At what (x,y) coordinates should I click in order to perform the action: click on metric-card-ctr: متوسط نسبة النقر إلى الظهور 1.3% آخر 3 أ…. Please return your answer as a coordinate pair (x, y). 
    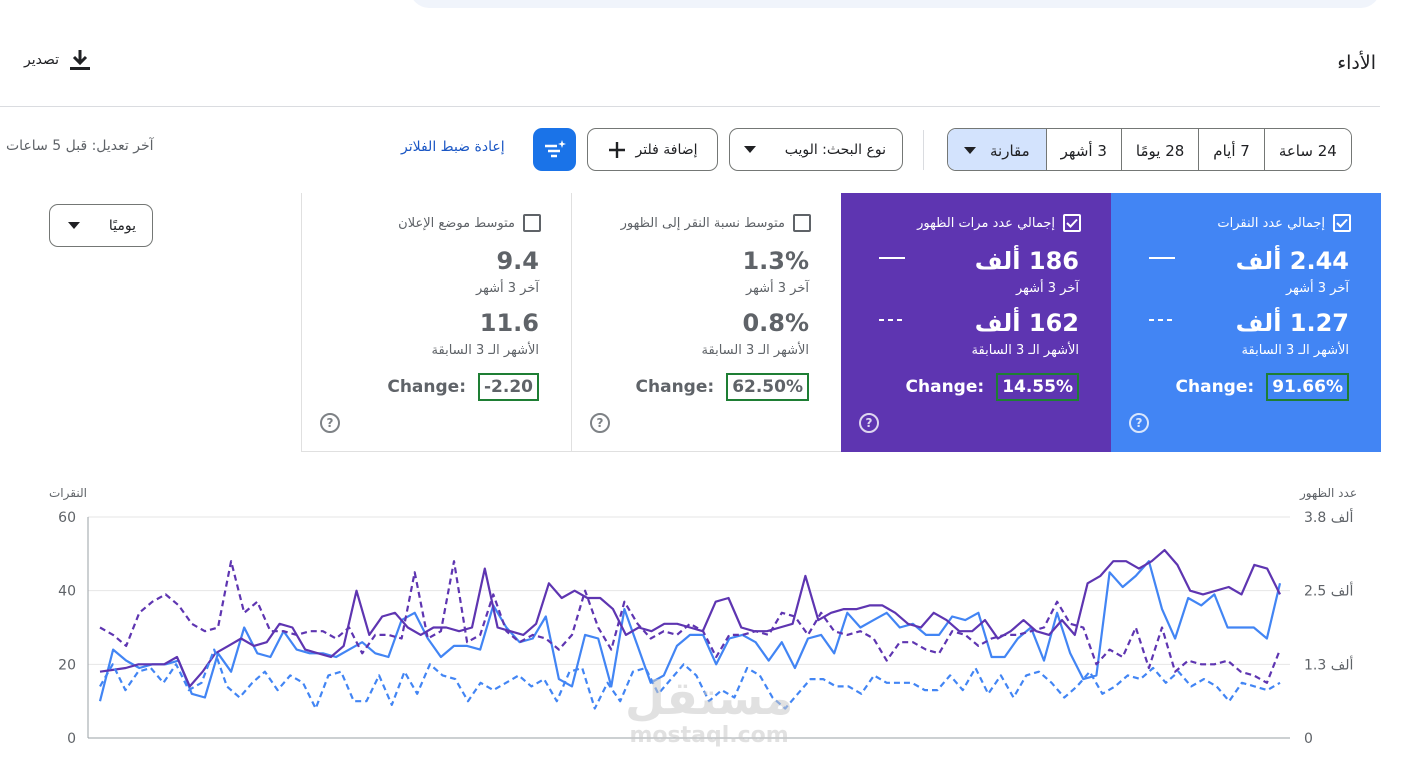
    Looking at the image, I should click on (706, 322).